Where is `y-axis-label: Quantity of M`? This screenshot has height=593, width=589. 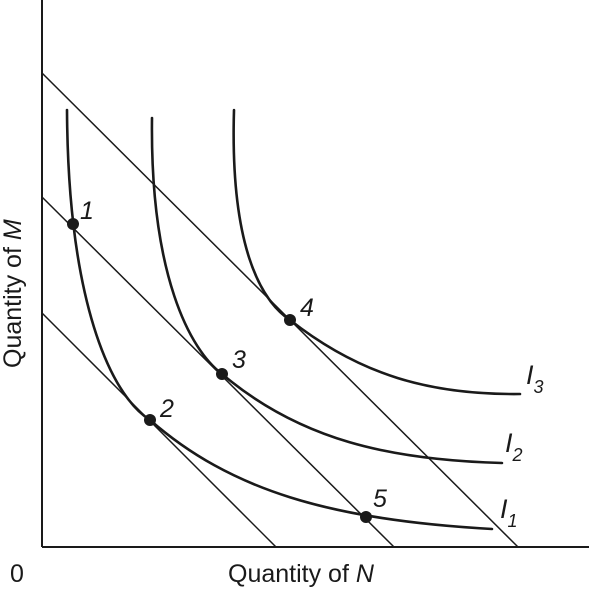
y-axis-label: Quantity of M is located at coordinates (13, 293).